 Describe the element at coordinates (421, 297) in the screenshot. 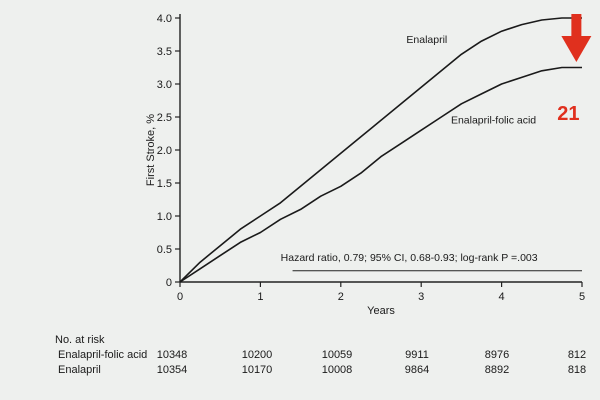

I see `x-tick-label: 3` at that location.